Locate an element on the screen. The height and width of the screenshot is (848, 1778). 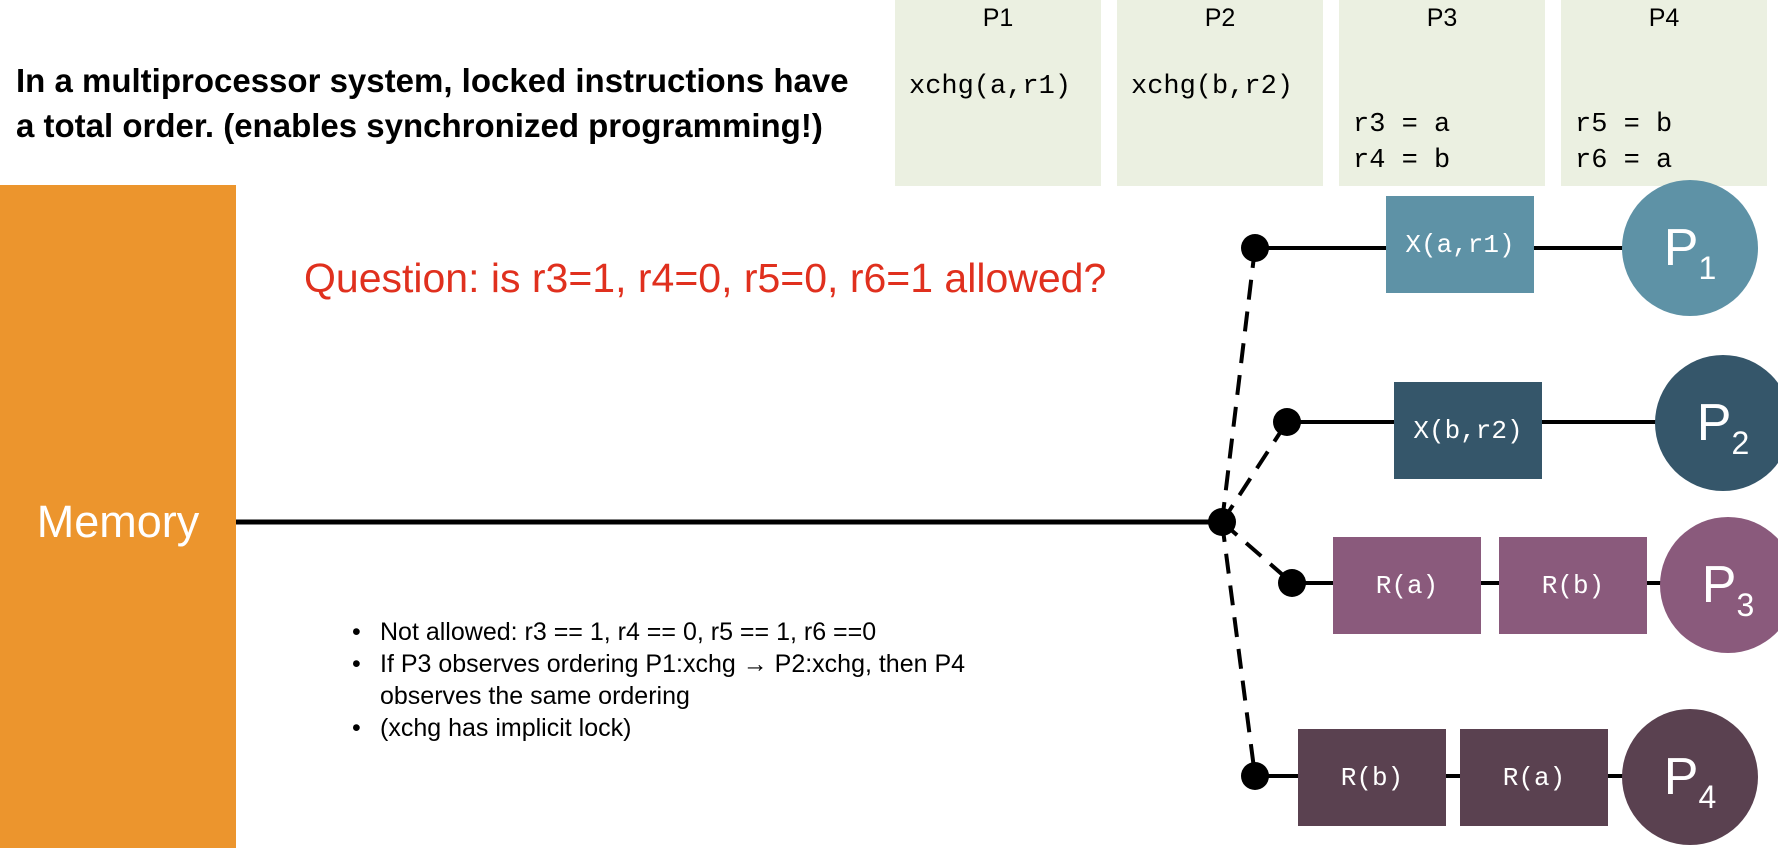
processor-p1: P1 is located at coordinates (1690, 248).